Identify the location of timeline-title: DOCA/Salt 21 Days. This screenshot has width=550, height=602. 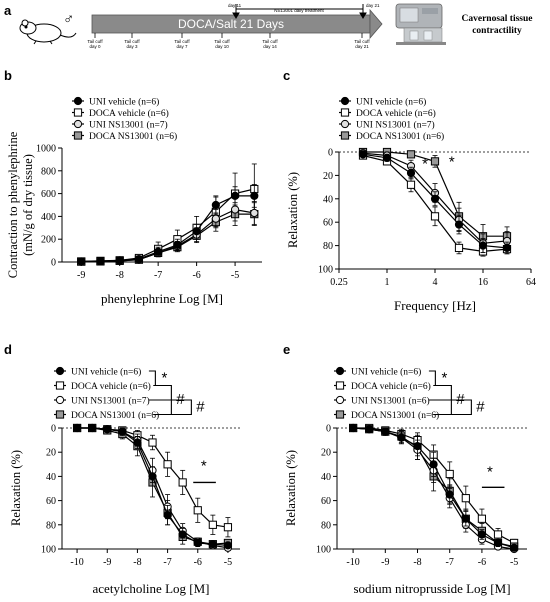
(231, 24).